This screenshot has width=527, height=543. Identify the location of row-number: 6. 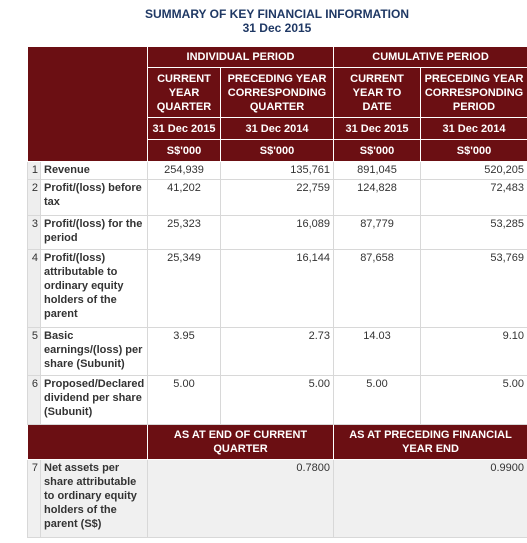
(34, 400).